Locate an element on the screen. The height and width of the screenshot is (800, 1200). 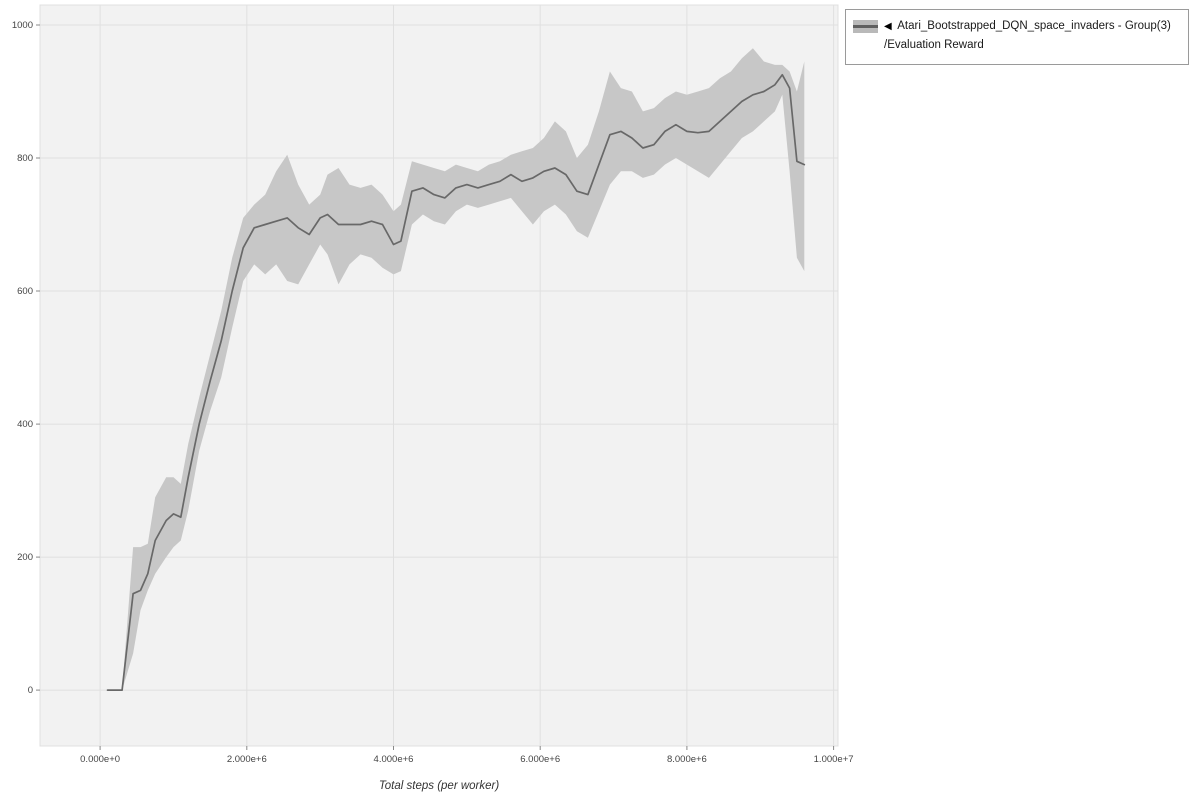
y-tick-label: 1000 is located at coordinates (22, 25).